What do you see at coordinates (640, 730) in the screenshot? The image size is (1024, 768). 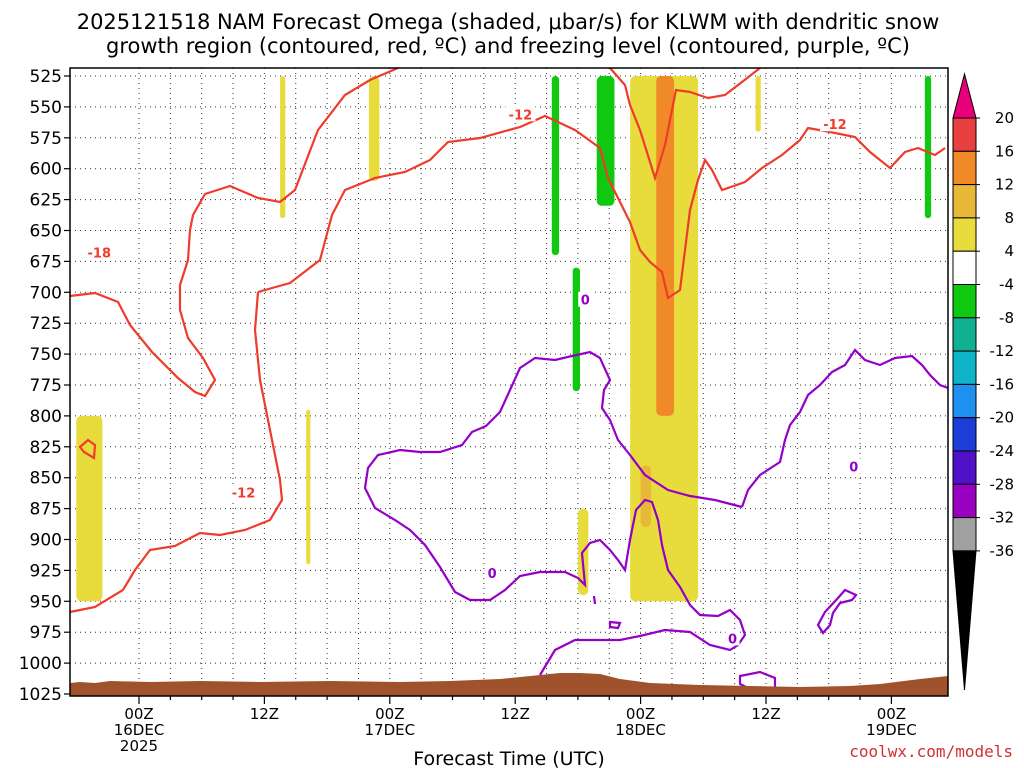 I see `x-tick-label: 18DEC` at bounding box center [640, 730].